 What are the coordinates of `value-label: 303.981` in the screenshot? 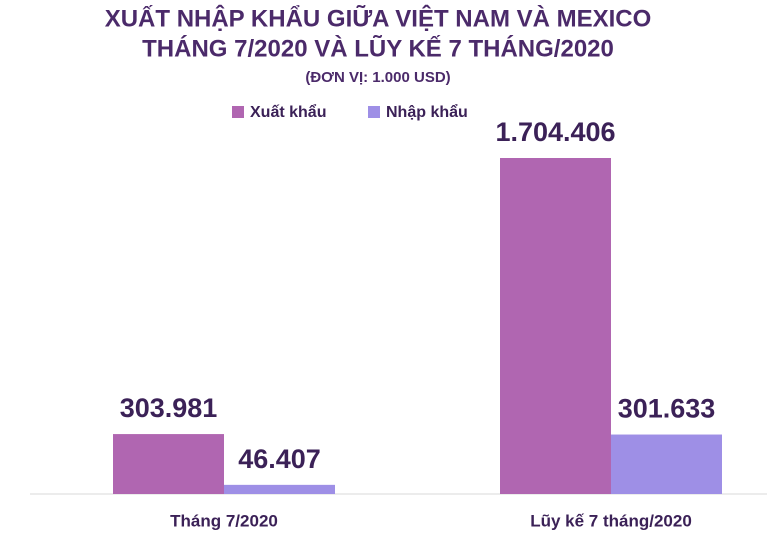 It's located at (169, 408).